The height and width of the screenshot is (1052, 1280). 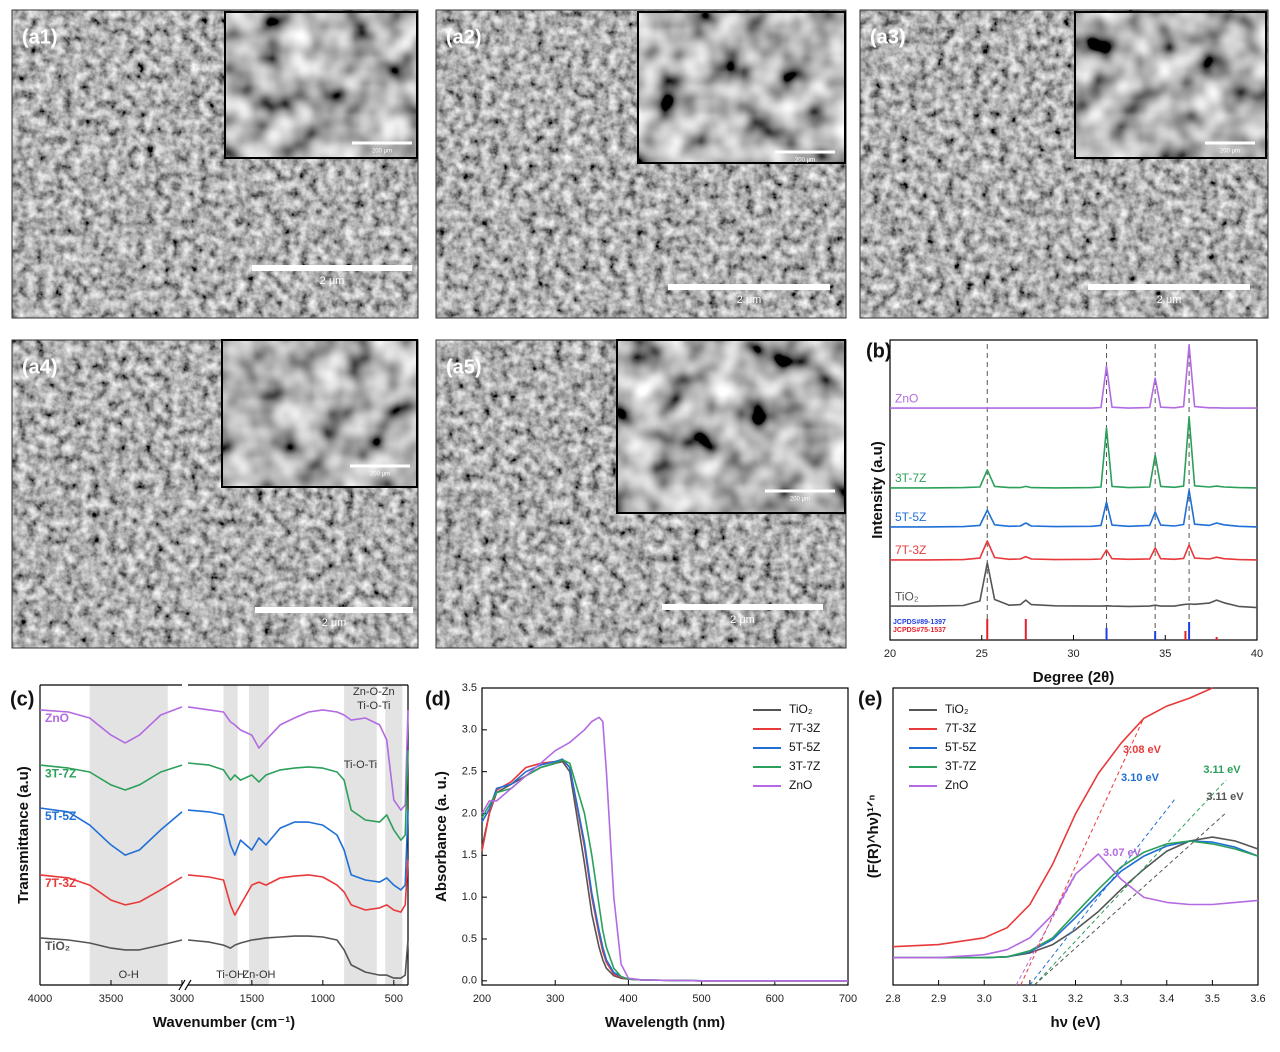 What do you see at coordinates (40, 37) in the screenshot?
I see `sem-label: (a1)` at bounding box center [40, 37].